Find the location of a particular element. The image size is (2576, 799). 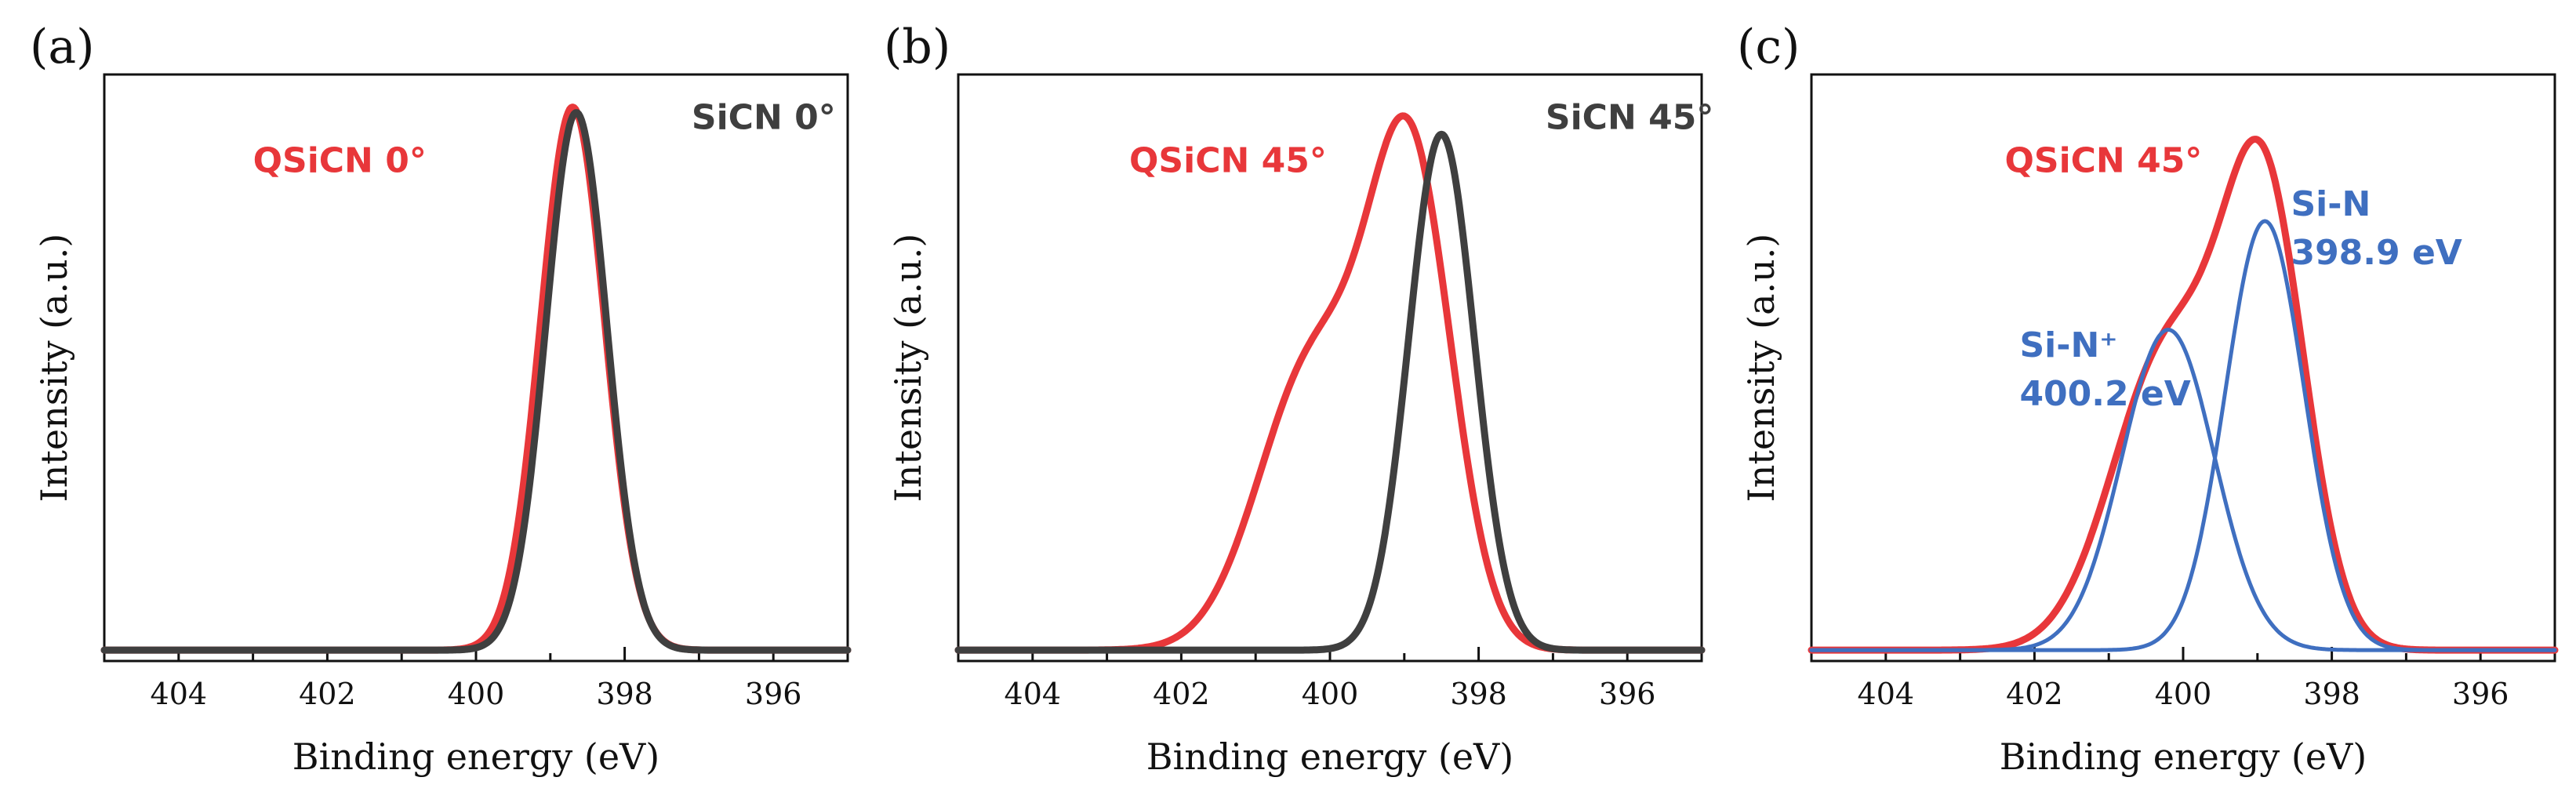

panel-label: (a) is located at coordinates (62, 47).